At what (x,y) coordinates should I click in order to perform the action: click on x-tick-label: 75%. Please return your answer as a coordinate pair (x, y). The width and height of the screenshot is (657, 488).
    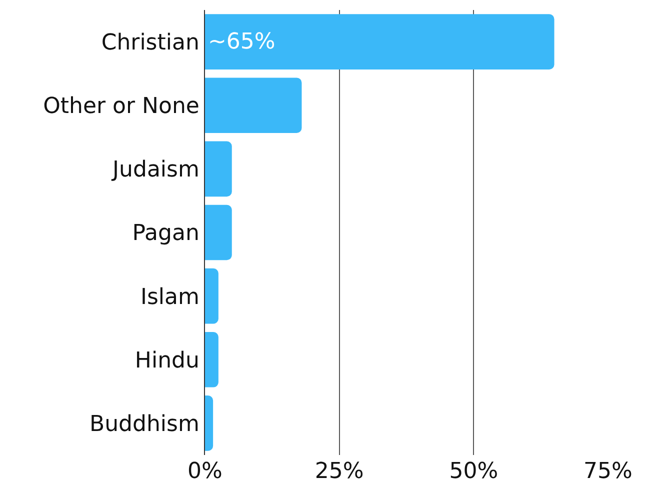
    Looking at the image, I should click on (608, 471).